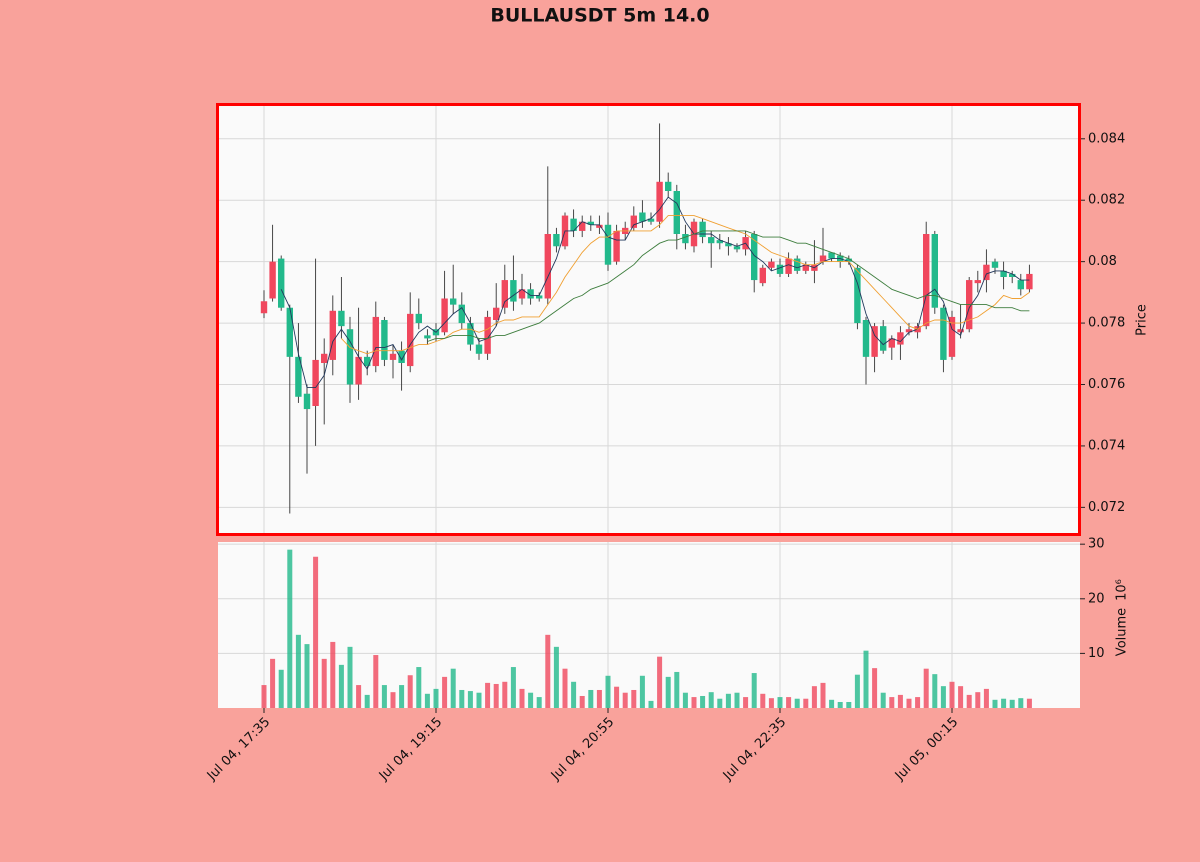 This screenshot has width=1200, height=862. What do you see at coordinates (1106, 507) in the screenshot?
I see `y-tick-label: 0.072` at bounding box center [1106, 507].